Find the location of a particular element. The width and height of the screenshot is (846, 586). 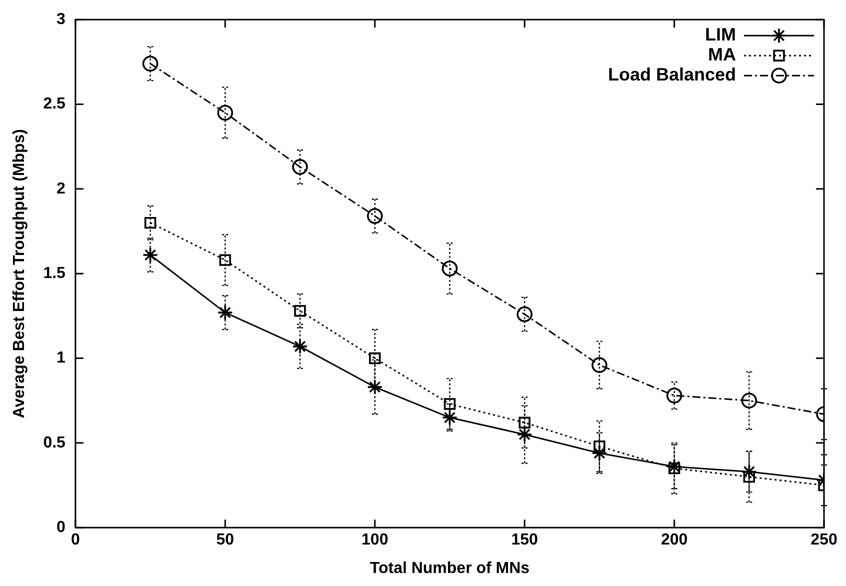

legend-label: LIM is located at coordinates (720, 34).